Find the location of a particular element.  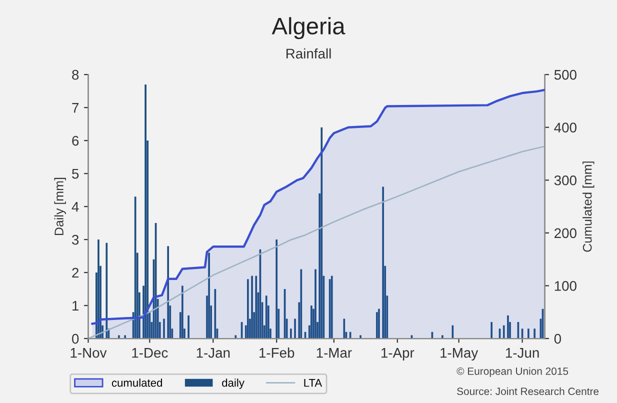

y2-tick-label: 500 is located at coordinates (565, 75).